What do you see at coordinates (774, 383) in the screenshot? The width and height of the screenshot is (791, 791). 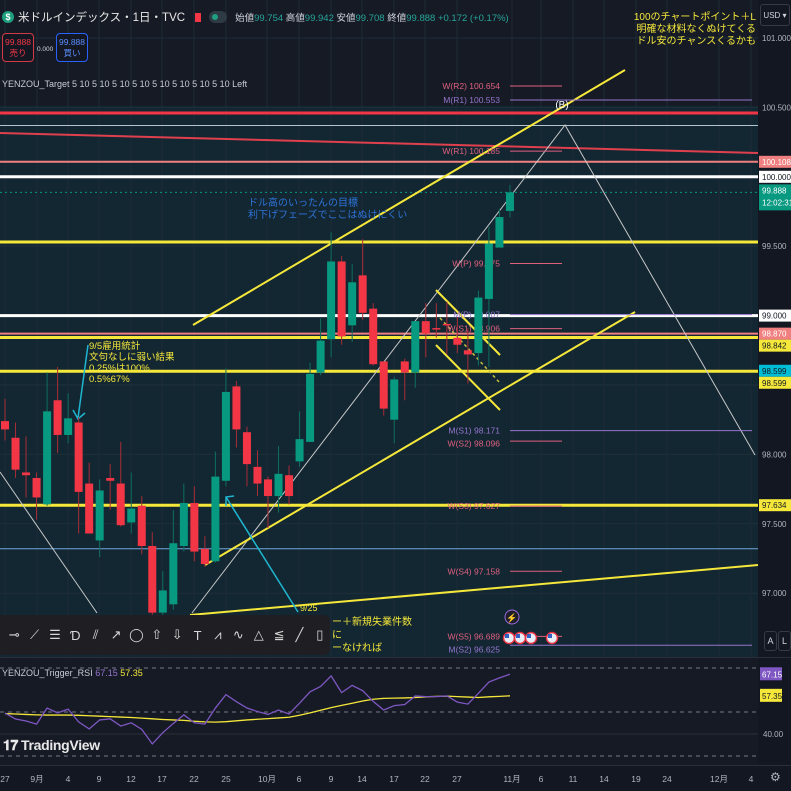 I see `price-label: 98.599` at bounding box center [774, 383].